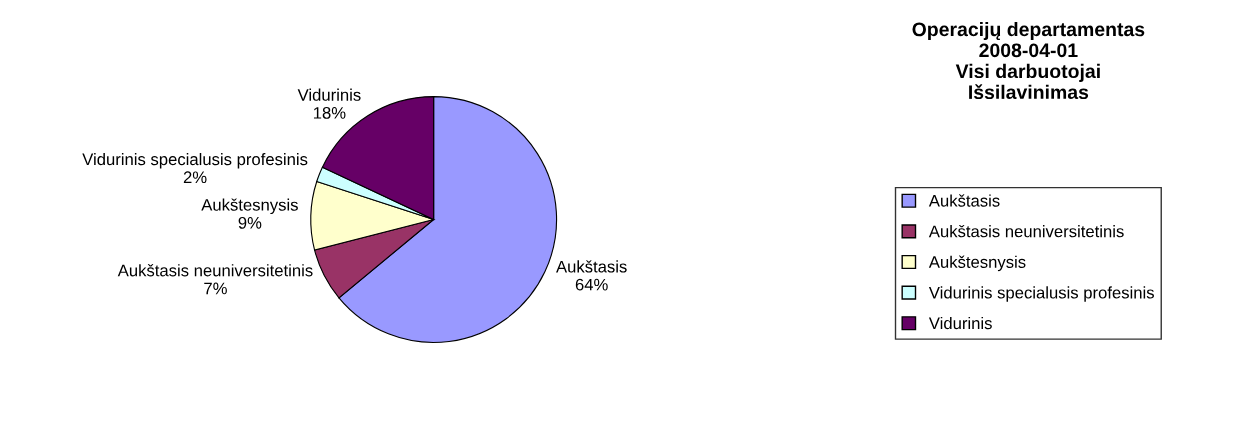 The image size is (1239, 439). I want to click on slice-label: Vidurinis specialusis profesinis, so click(195, 160).